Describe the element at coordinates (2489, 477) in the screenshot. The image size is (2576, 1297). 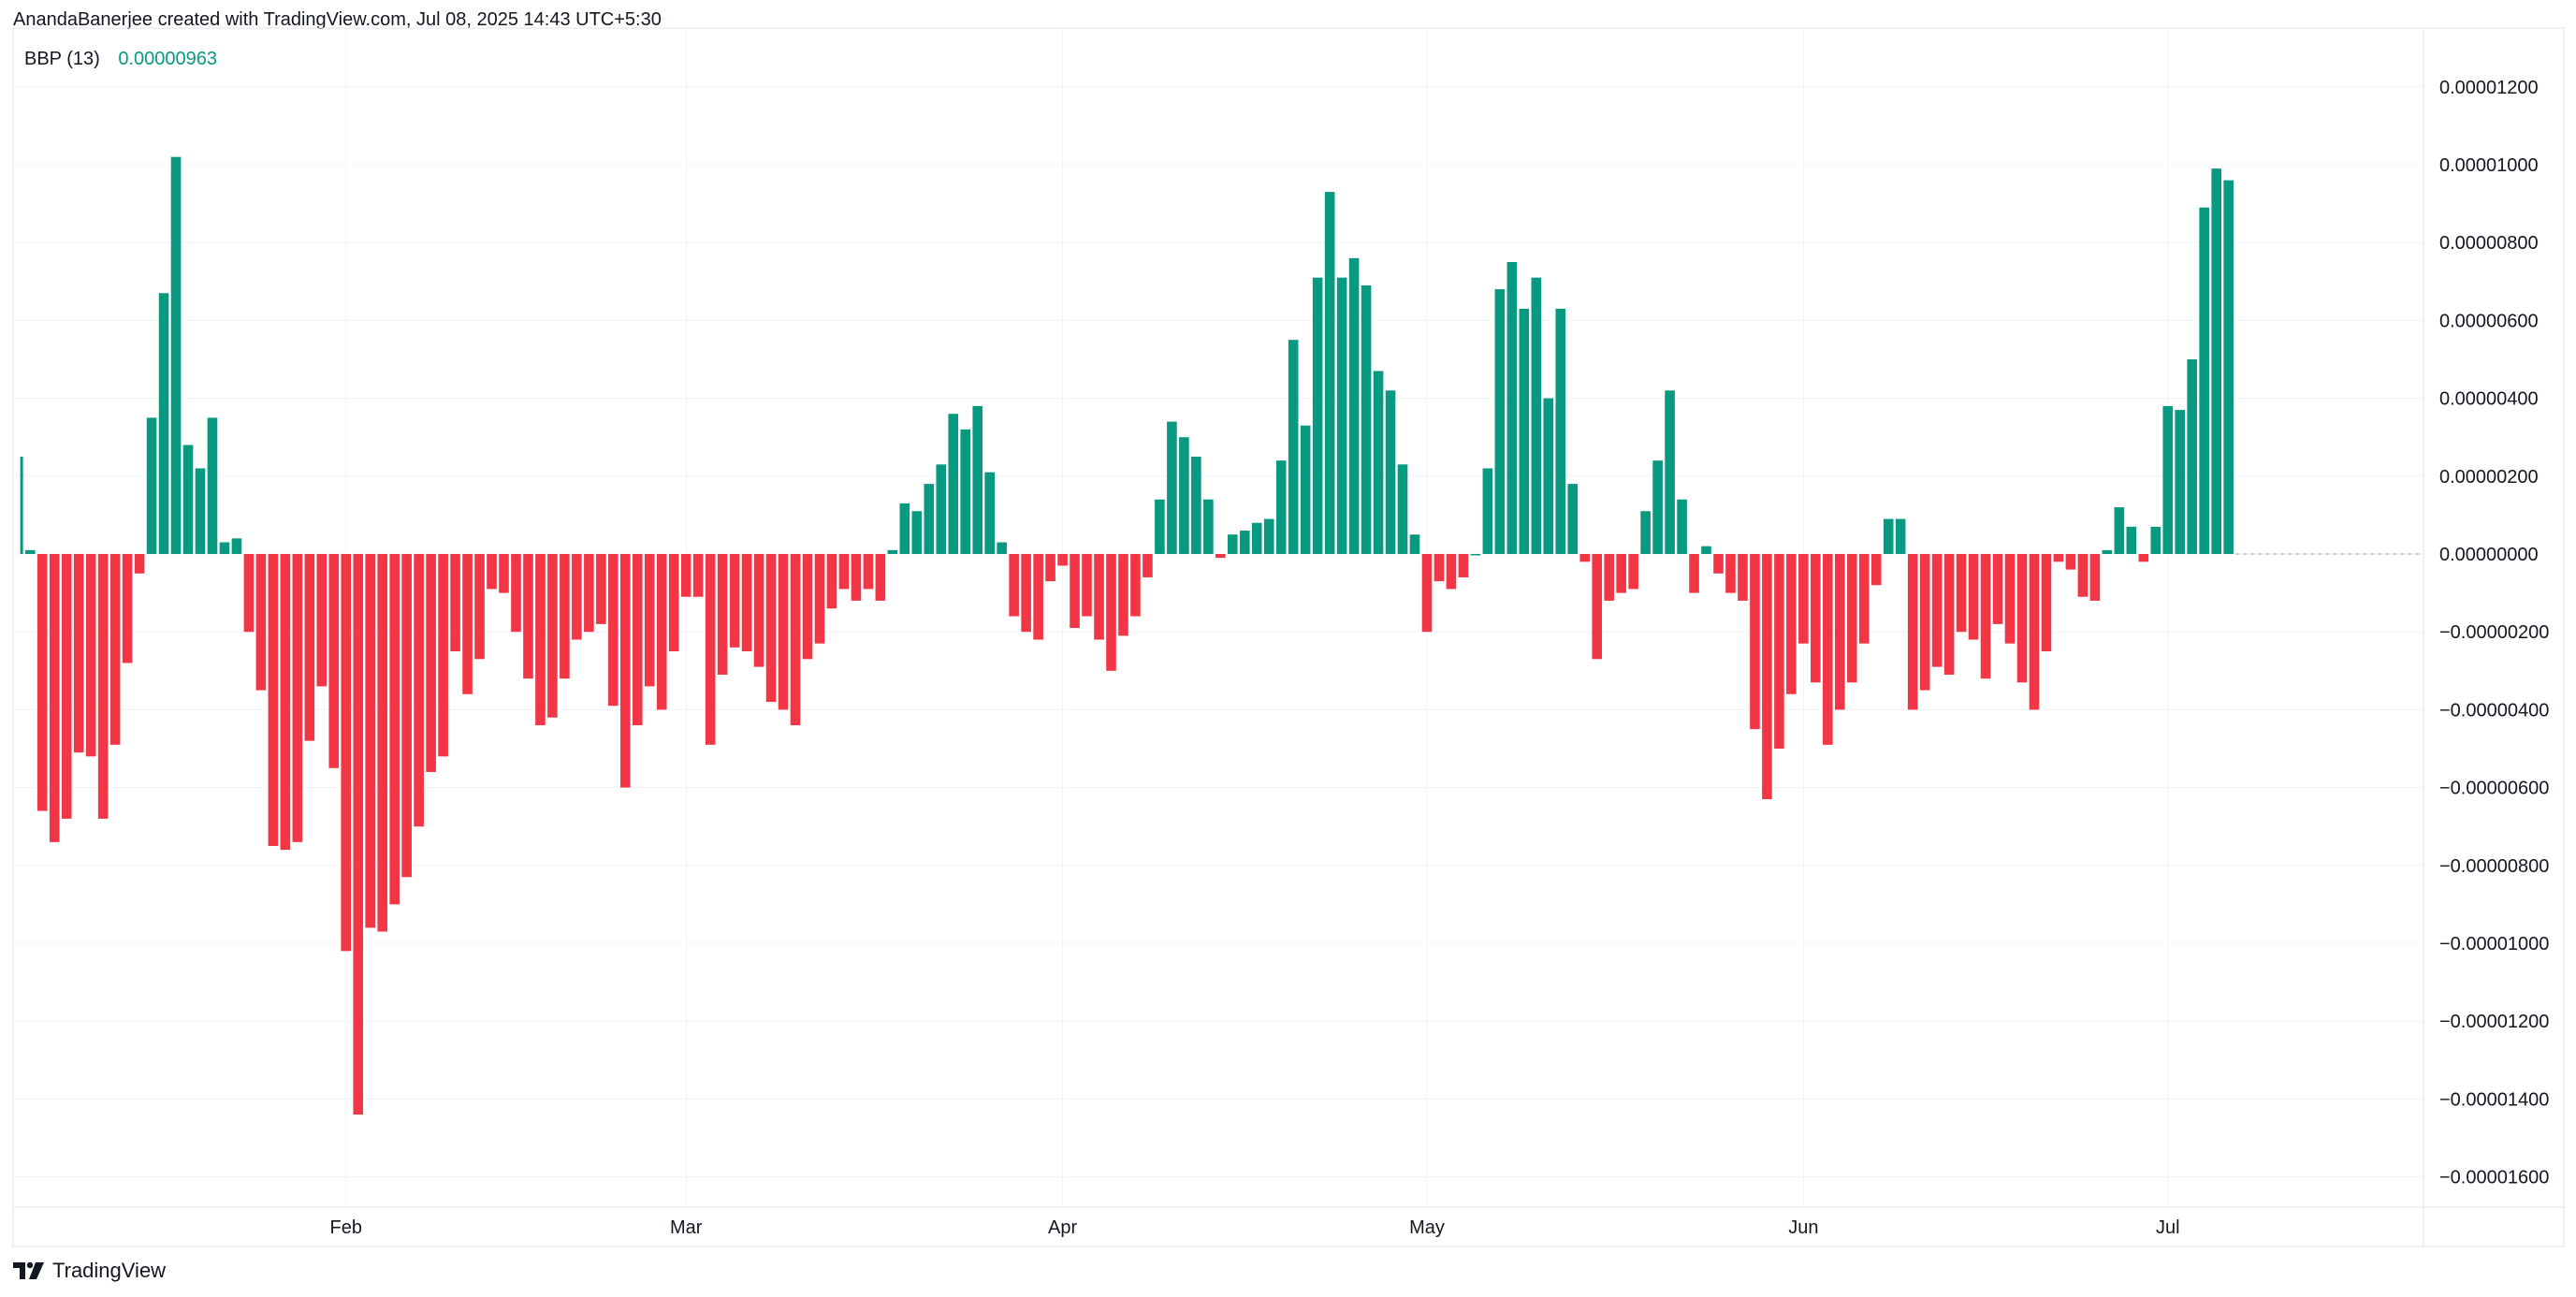
I see `y-tick-label: 0.00000200` at that location.